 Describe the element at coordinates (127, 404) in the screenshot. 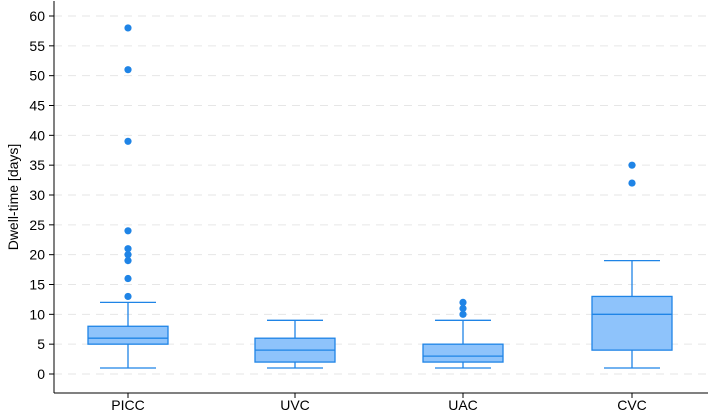

I see `x-tick-label: PICC` at that location.